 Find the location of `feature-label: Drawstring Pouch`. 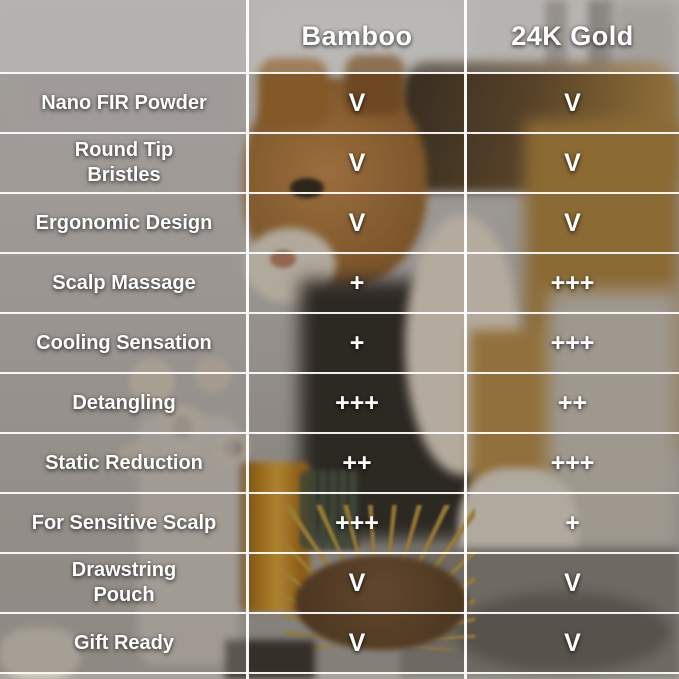

feature-label: Drawstring Pouch is located at coordinates (124, 582).